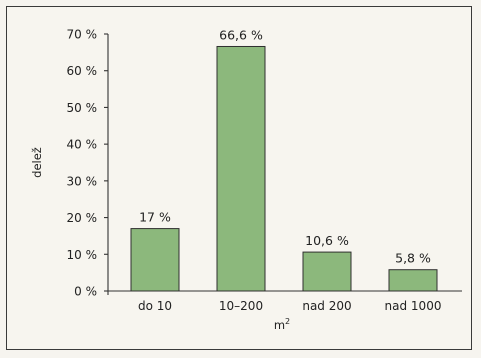 The width and height of the screenshot is (481, 358). I want to click on category-label: nad 200, so click(326, 306).